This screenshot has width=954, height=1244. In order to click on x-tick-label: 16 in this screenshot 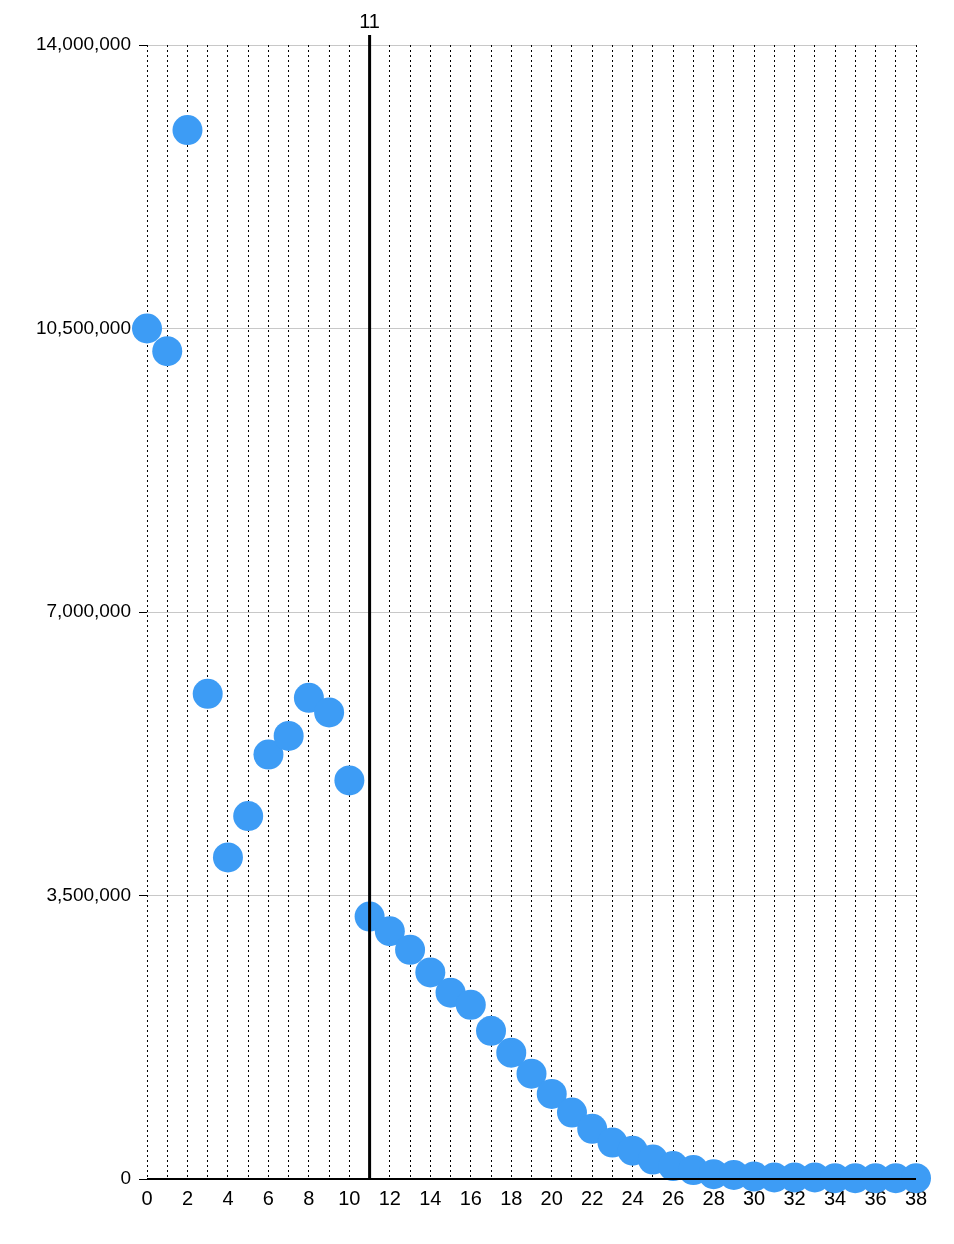, I will do `click(470, 1197)`.